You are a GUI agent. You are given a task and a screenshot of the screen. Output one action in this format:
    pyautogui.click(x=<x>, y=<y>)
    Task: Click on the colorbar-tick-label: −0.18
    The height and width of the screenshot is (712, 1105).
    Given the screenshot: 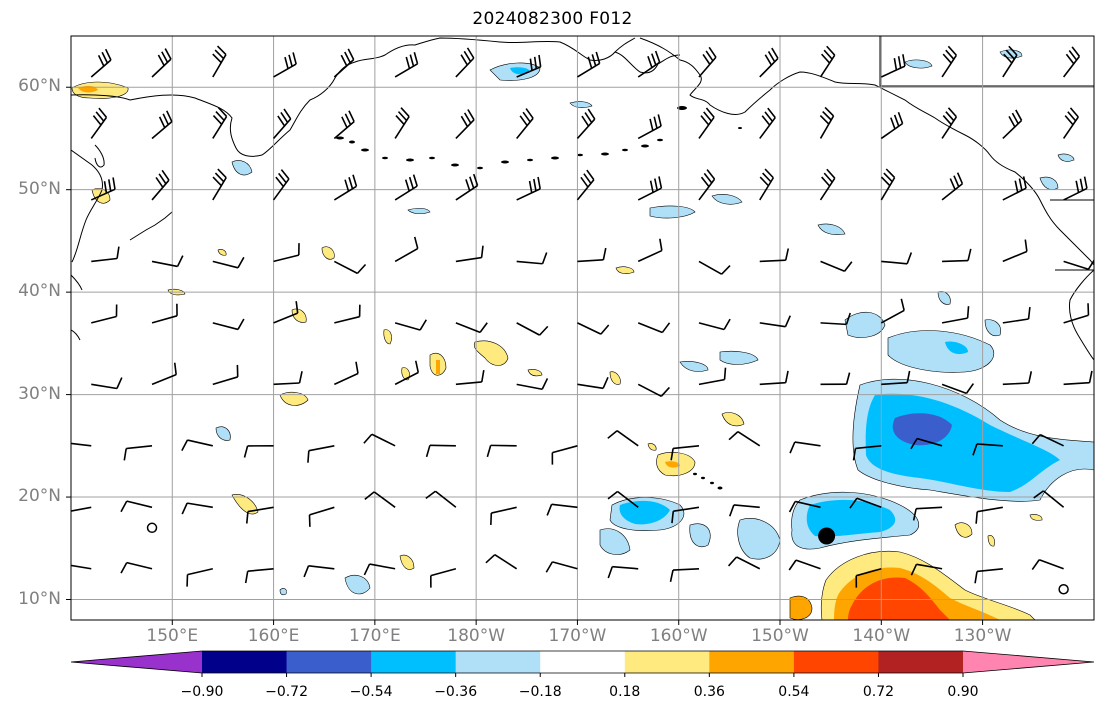 What is the action you would take?
    pyautogui.click(x=540, y=692)
    